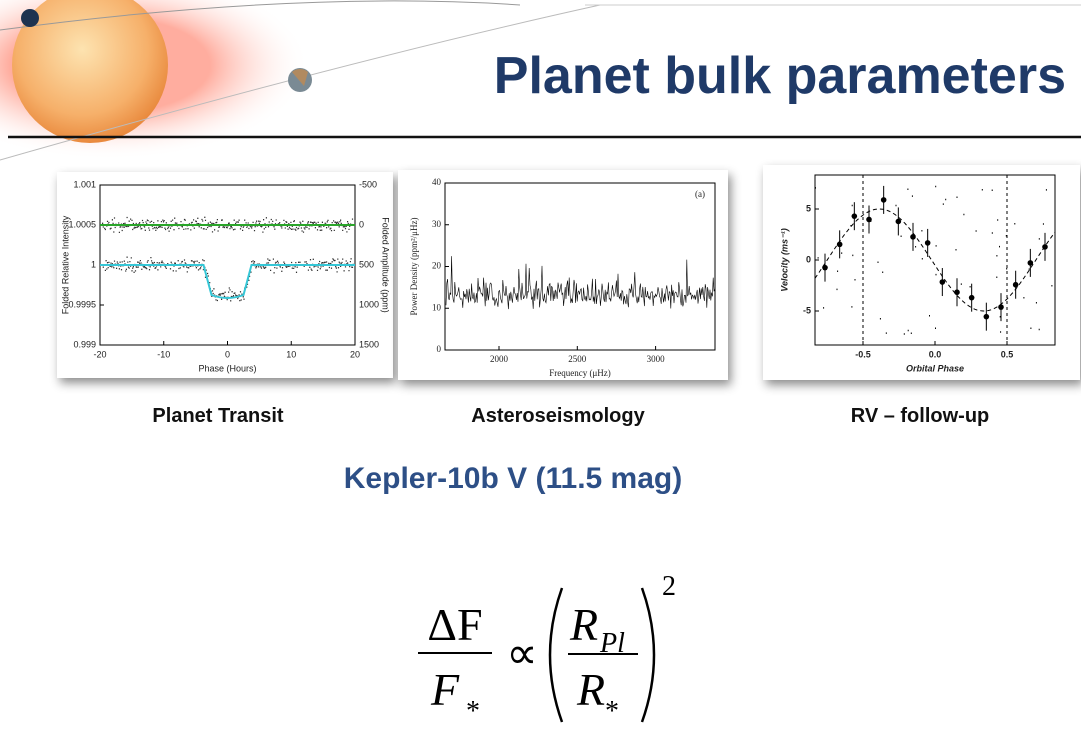 The image size is (1081, 748). I want to click on y-tick-label: 5, so click(808, 208).